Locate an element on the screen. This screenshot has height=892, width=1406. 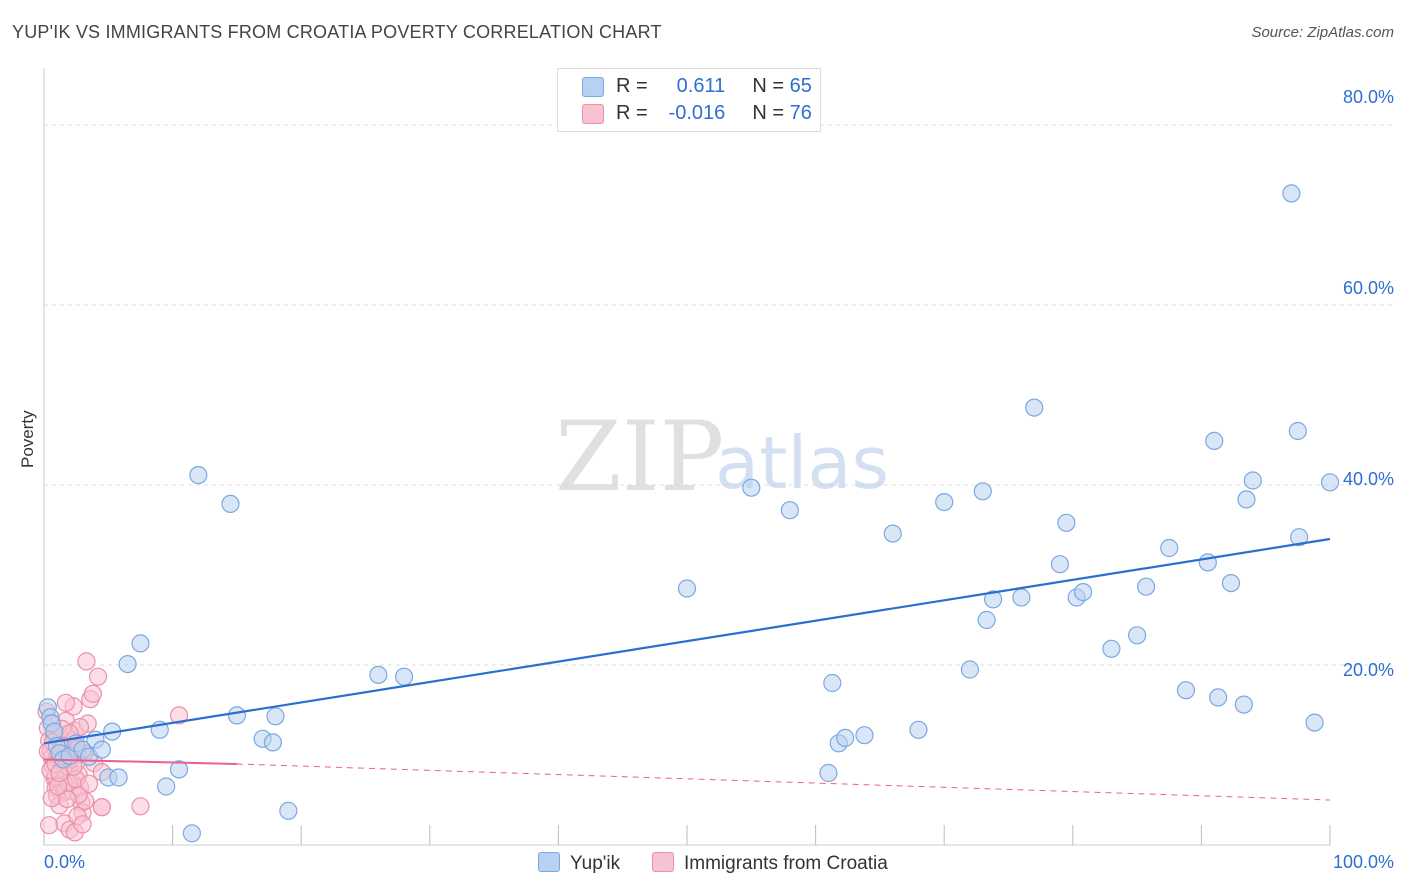
legend-item-yupik: Yup'ik is located at coordinates (579, 863).